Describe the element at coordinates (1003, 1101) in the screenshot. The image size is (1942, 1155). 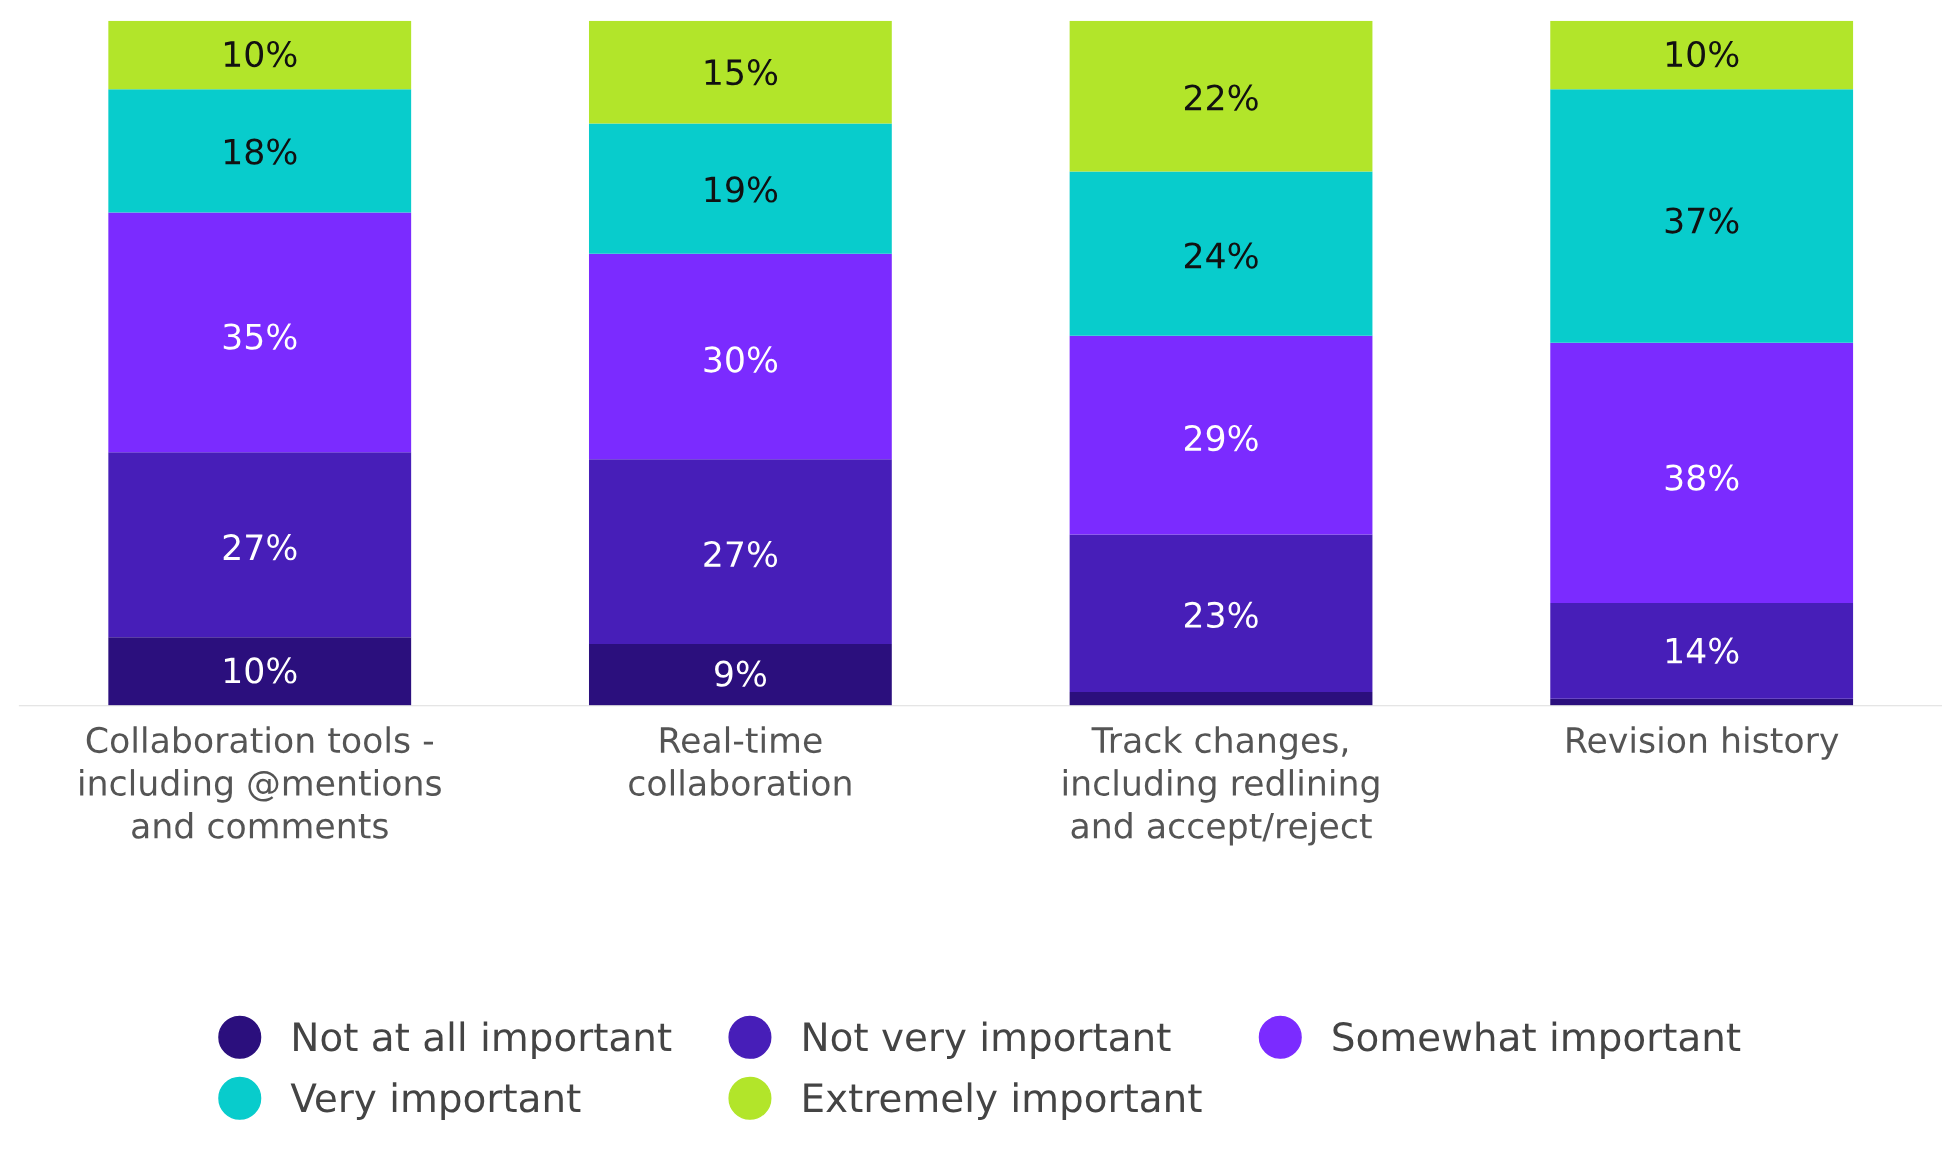
I see `legend-label: Extremely important` at that location.